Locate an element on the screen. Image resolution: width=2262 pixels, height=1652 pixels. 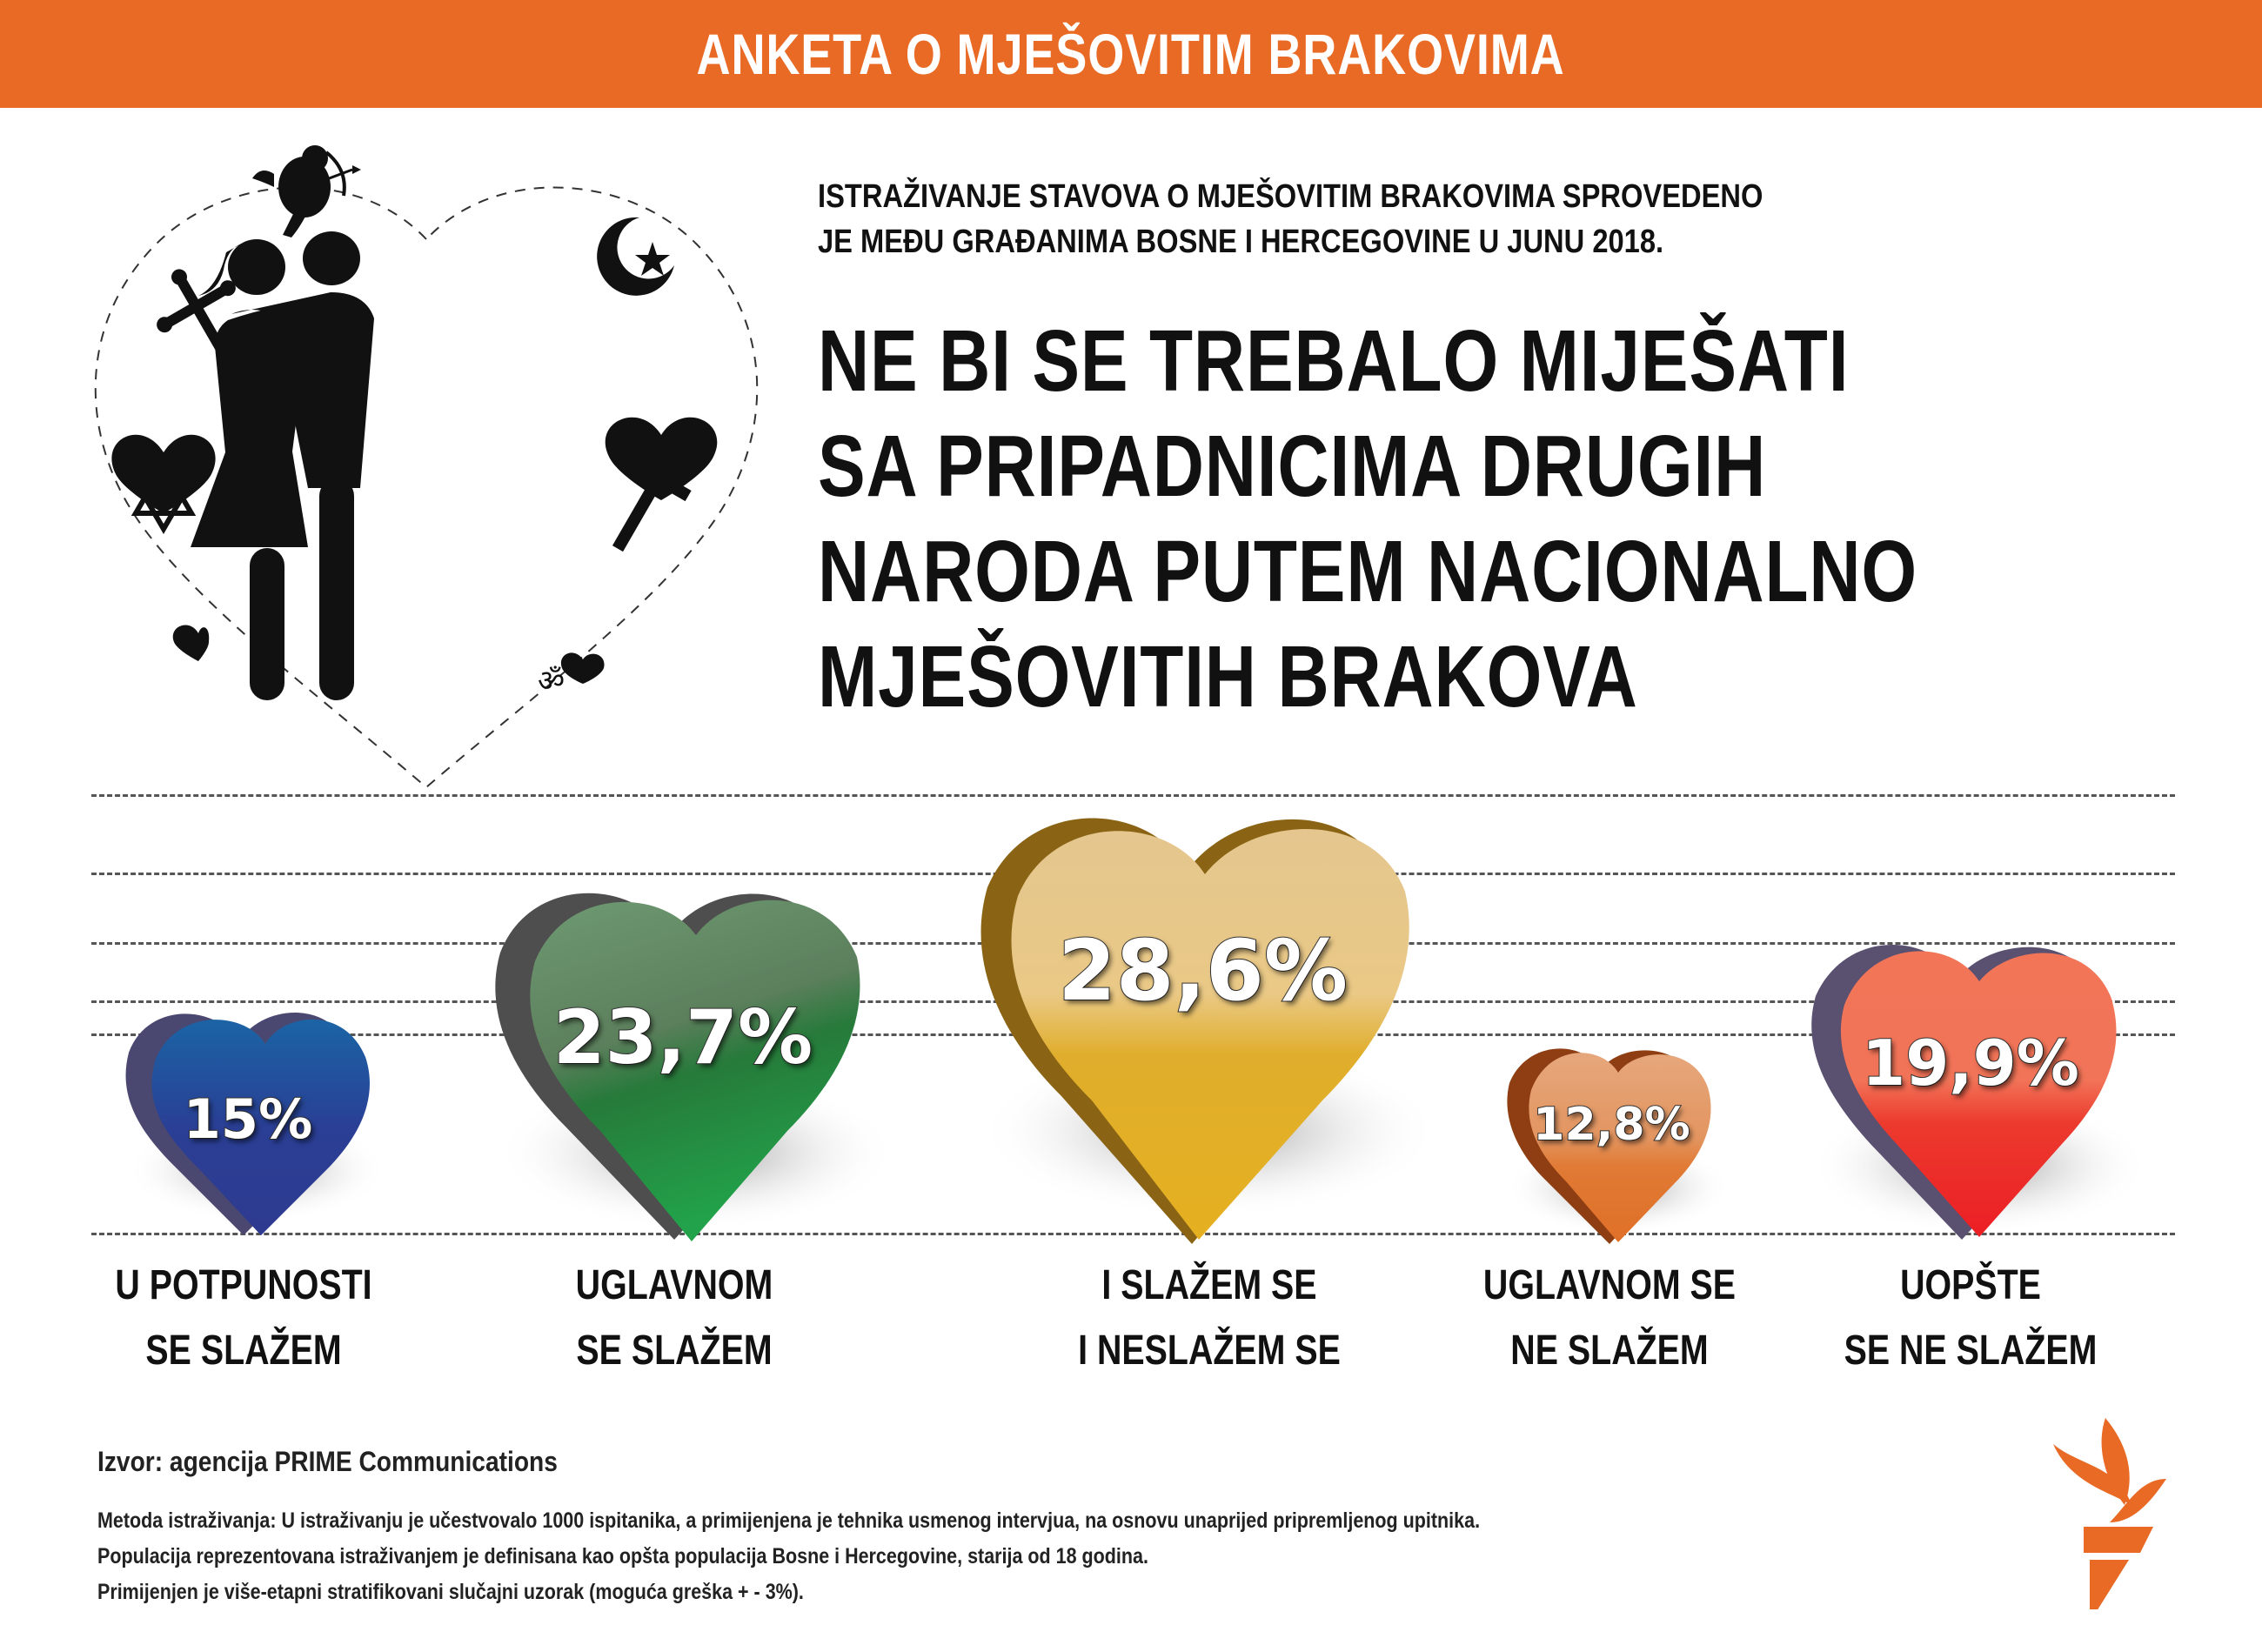
label-line: SE NE SLAŽEM is located at coordinates (1971, 1351).